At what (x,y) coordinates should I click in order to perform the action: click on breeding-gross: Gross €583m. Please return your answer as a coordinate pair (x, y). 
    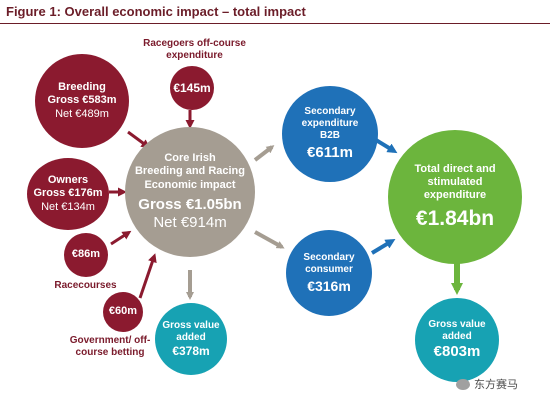
    Looking at the image, I should click on (82, 100).